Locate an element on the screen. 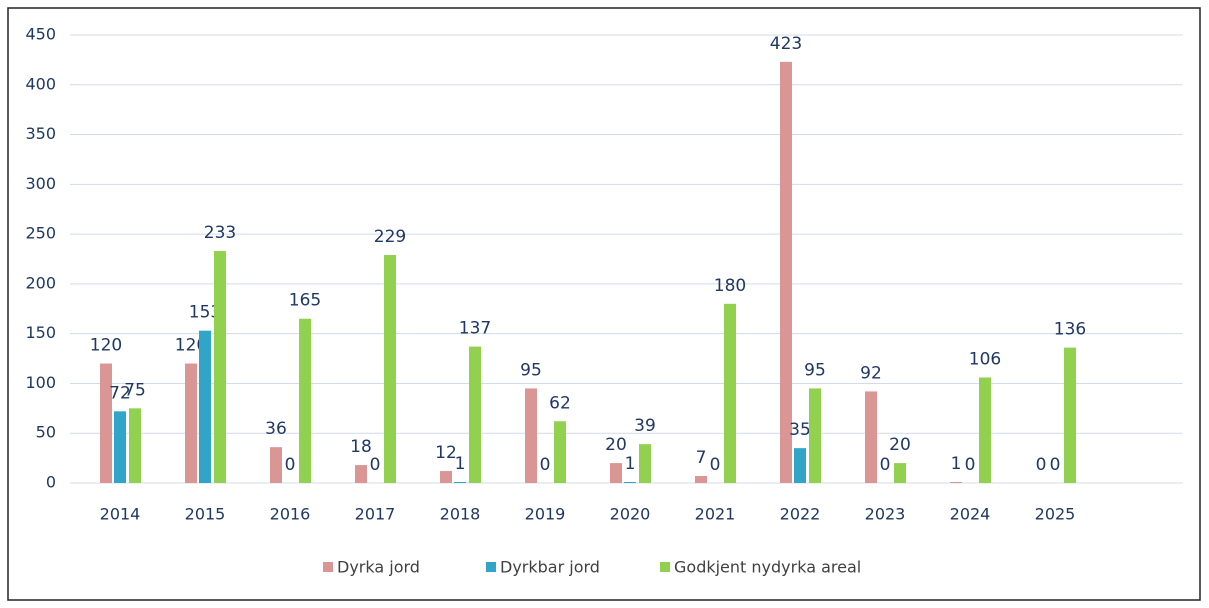 The image size is (1209, 608). legend-label: Dyrka jord is located at coordinates (378, 567).